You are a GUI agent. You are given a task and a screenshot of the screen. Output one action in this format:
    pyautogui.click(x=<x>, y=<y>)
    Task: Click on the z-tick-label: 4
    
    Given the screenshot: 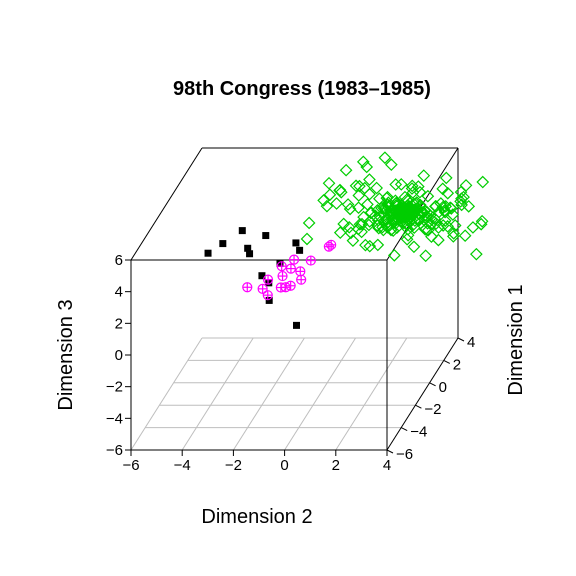 What is the action you would take?
    pyautogui.click(x=119, y=292)
    